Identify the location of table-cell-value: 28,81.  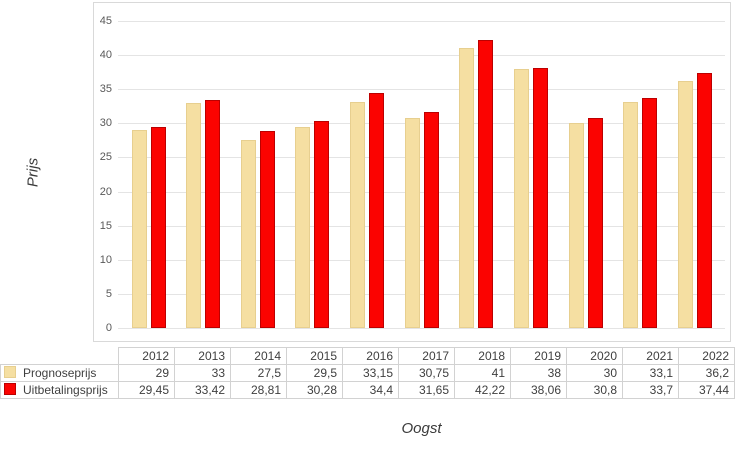
(258, 390).